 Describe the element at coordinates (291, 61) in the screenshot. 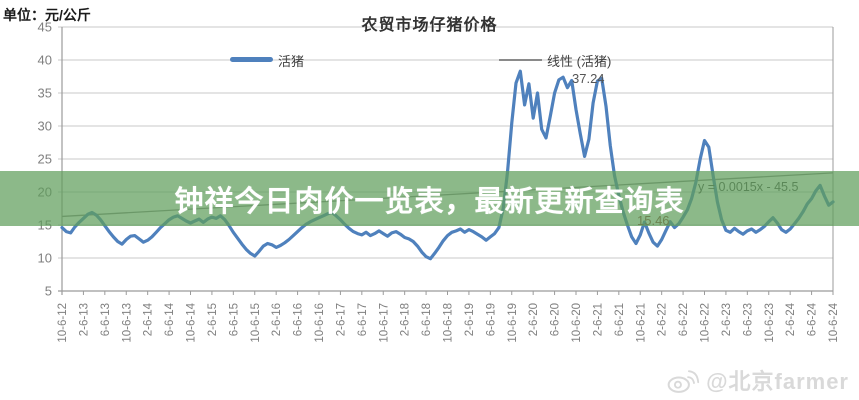

I see `legend-item-live-pig: 活猪` at that location.